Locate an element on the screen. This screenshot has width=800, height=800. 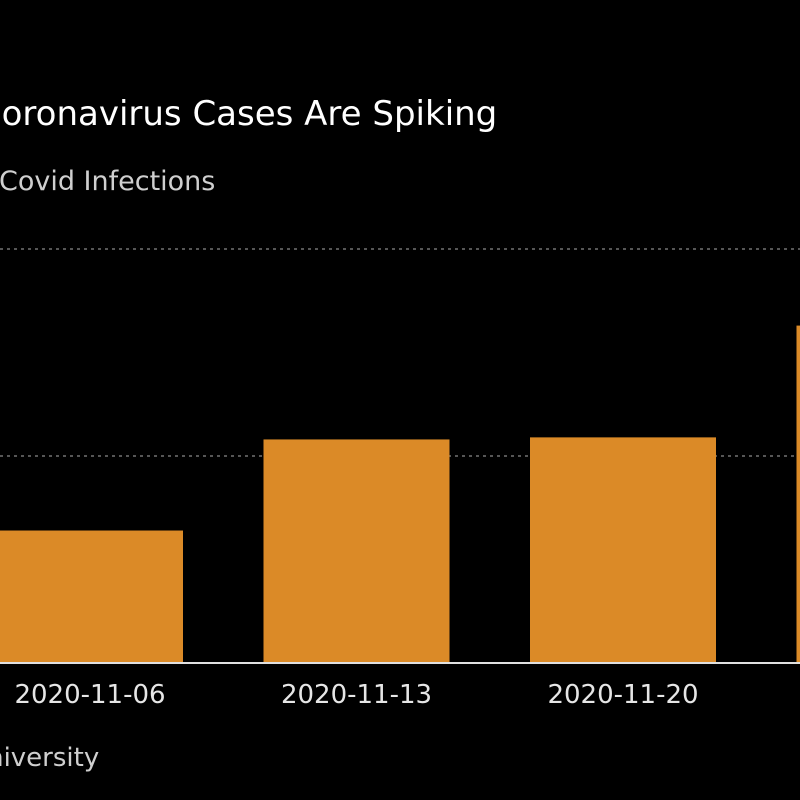
x-tick-label: 2020-11-06 is located at coordinates (89, 695).